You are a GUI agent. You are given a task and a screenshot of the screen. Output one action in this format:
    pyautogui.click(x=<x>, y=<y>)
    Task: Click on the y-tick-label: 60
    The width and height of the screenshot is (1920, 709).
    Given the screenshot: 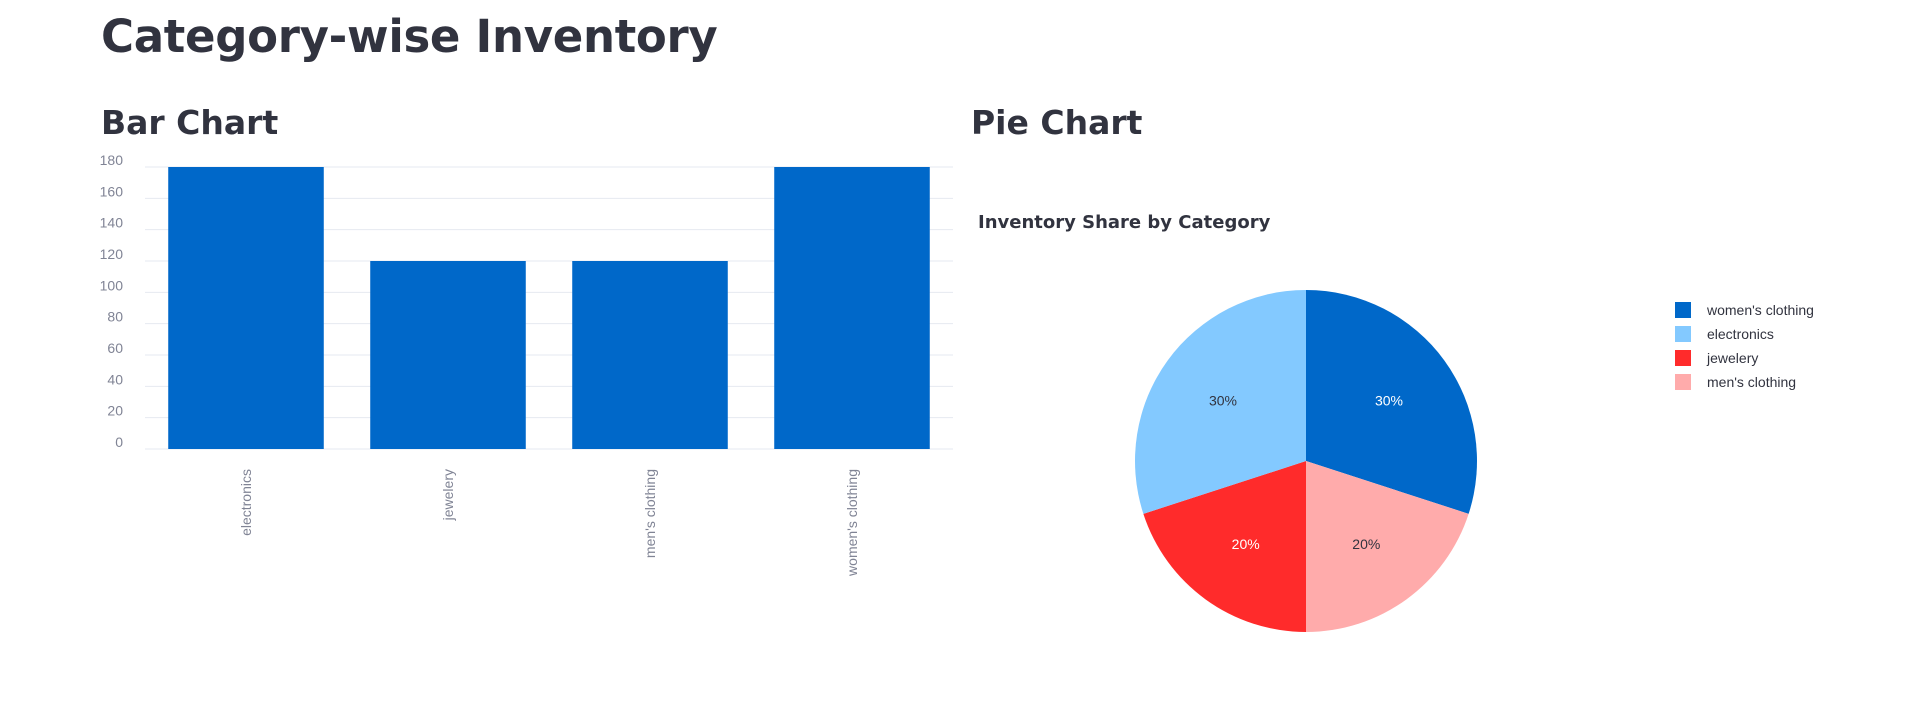 What is the action you would take?
    pyautogui.click(x=115, y=348)
    